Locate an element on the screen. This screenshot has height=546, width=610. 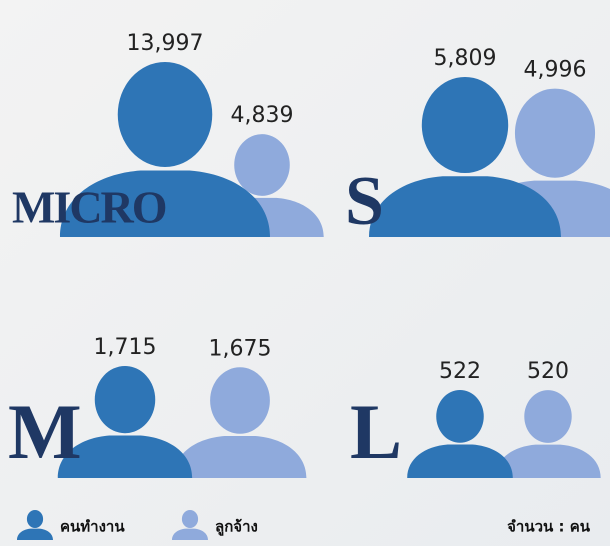
value-label: 520 is located at coordinates (548, 371).